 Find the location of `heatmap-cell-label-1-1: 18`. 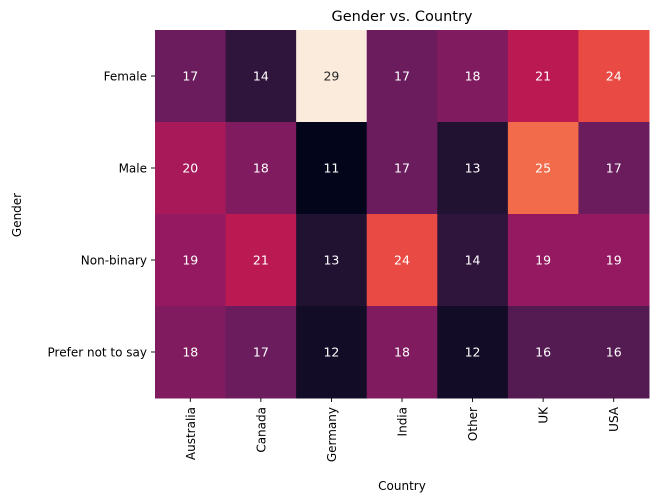

heatmap-cell-label-1-1: 18 is located at coordinates (261, 168).